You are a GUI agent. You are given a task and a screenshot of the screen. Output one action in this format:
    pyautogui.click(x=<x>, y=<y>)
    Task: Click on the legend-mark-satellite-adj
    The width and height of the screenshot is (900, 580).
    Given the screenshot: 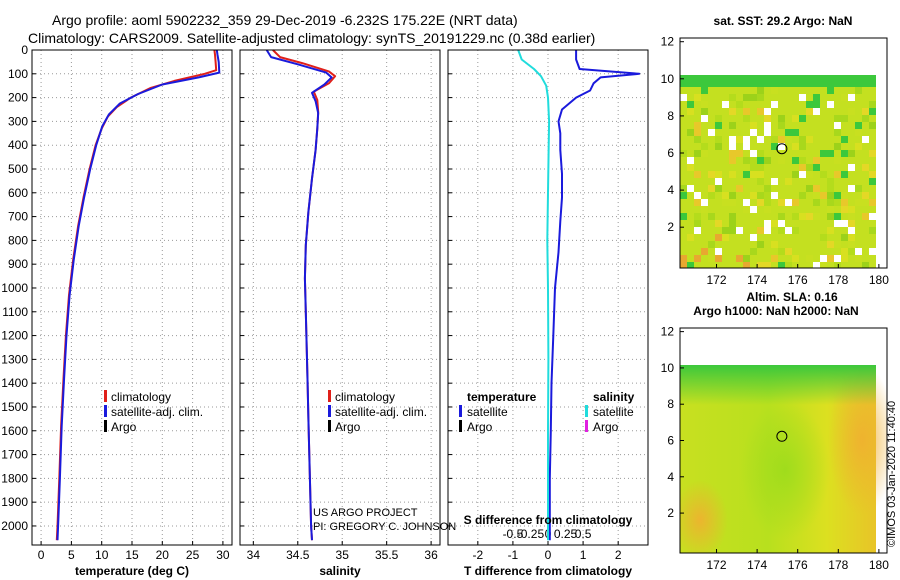 What is the action you would take?
    pyautogui.click(x=329, y=411)
    